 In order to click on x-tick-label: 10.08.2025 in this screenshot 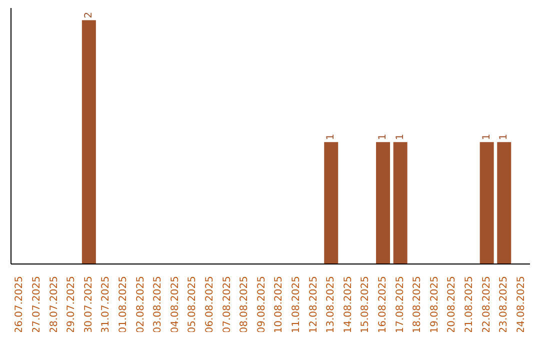, I will do `click(279, 305)`.